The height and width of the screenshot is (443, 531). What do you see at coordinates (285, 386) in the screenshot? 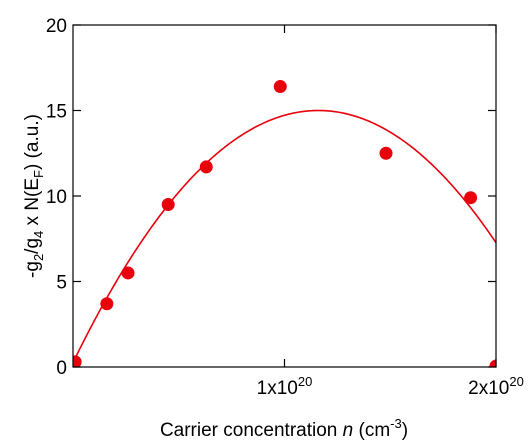
I see `x-tick-label: 1x10²⁰` at bounding box center [285, 386].